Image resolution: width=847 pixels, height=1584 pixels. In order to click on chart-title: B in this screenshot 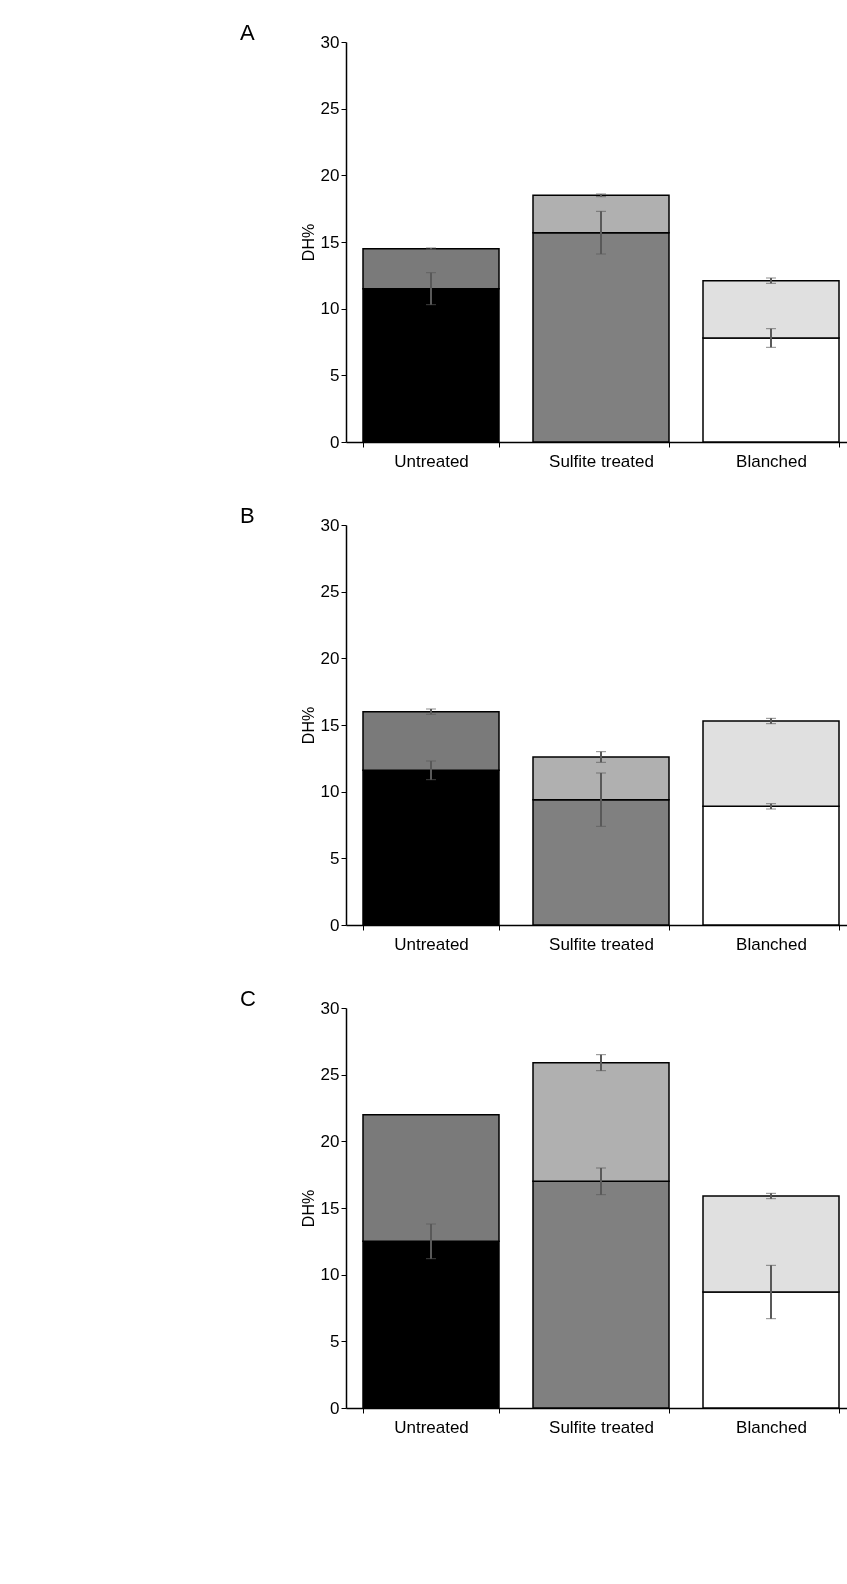, I will do `click(247, 515)`.